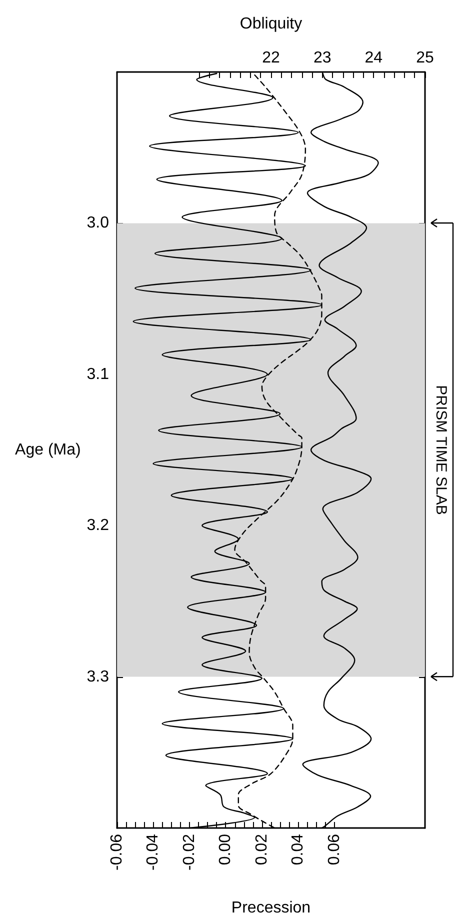 This screenshot has height=921, width=460. What do you see at coordinates (441, 450) in the screenshot?
I see `band-label: PRISM TIME SLAB` at bounding box center [441, 450].